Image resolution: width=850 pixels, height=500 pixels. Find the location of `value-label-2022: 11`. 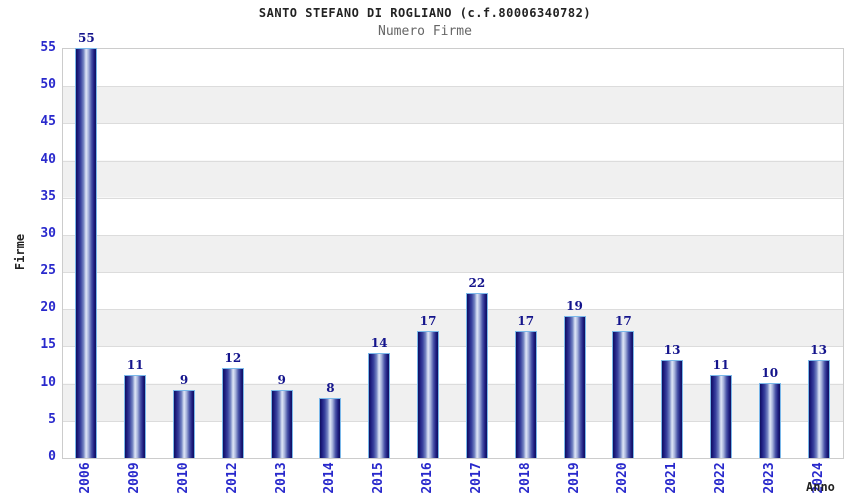

value-label-2022: 11 is located at coordinates (721, 365).